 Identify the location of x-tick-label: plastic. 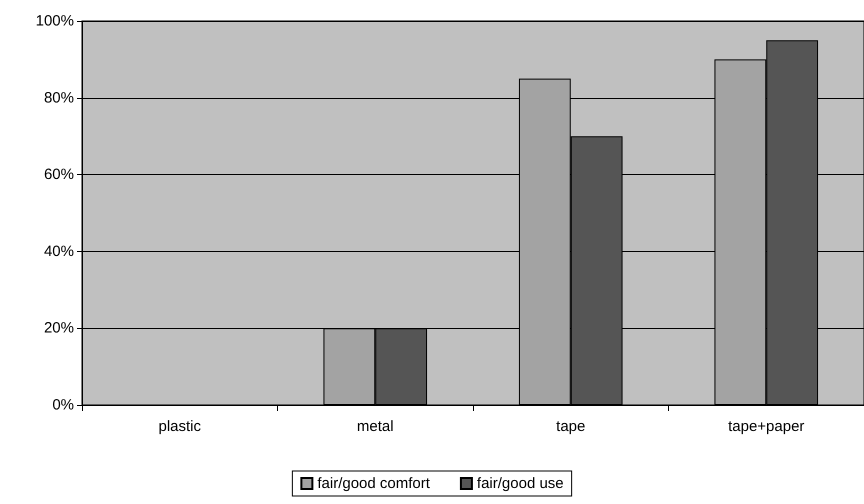
(180, 426).